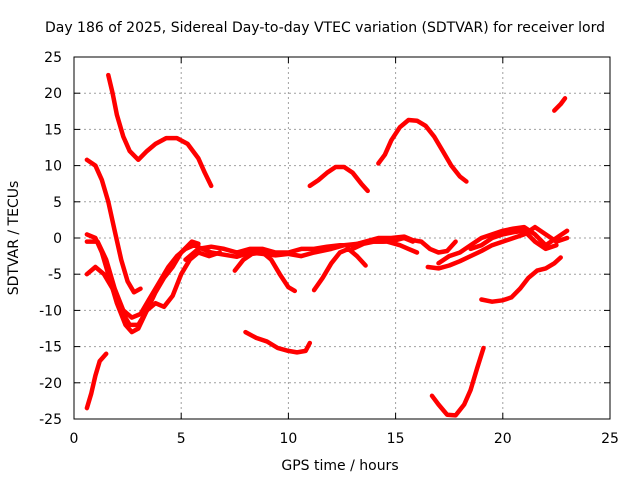 The height and width of the screenshot is (480, 640). I want to click on y-tick-label: -10, so click(50, 311).